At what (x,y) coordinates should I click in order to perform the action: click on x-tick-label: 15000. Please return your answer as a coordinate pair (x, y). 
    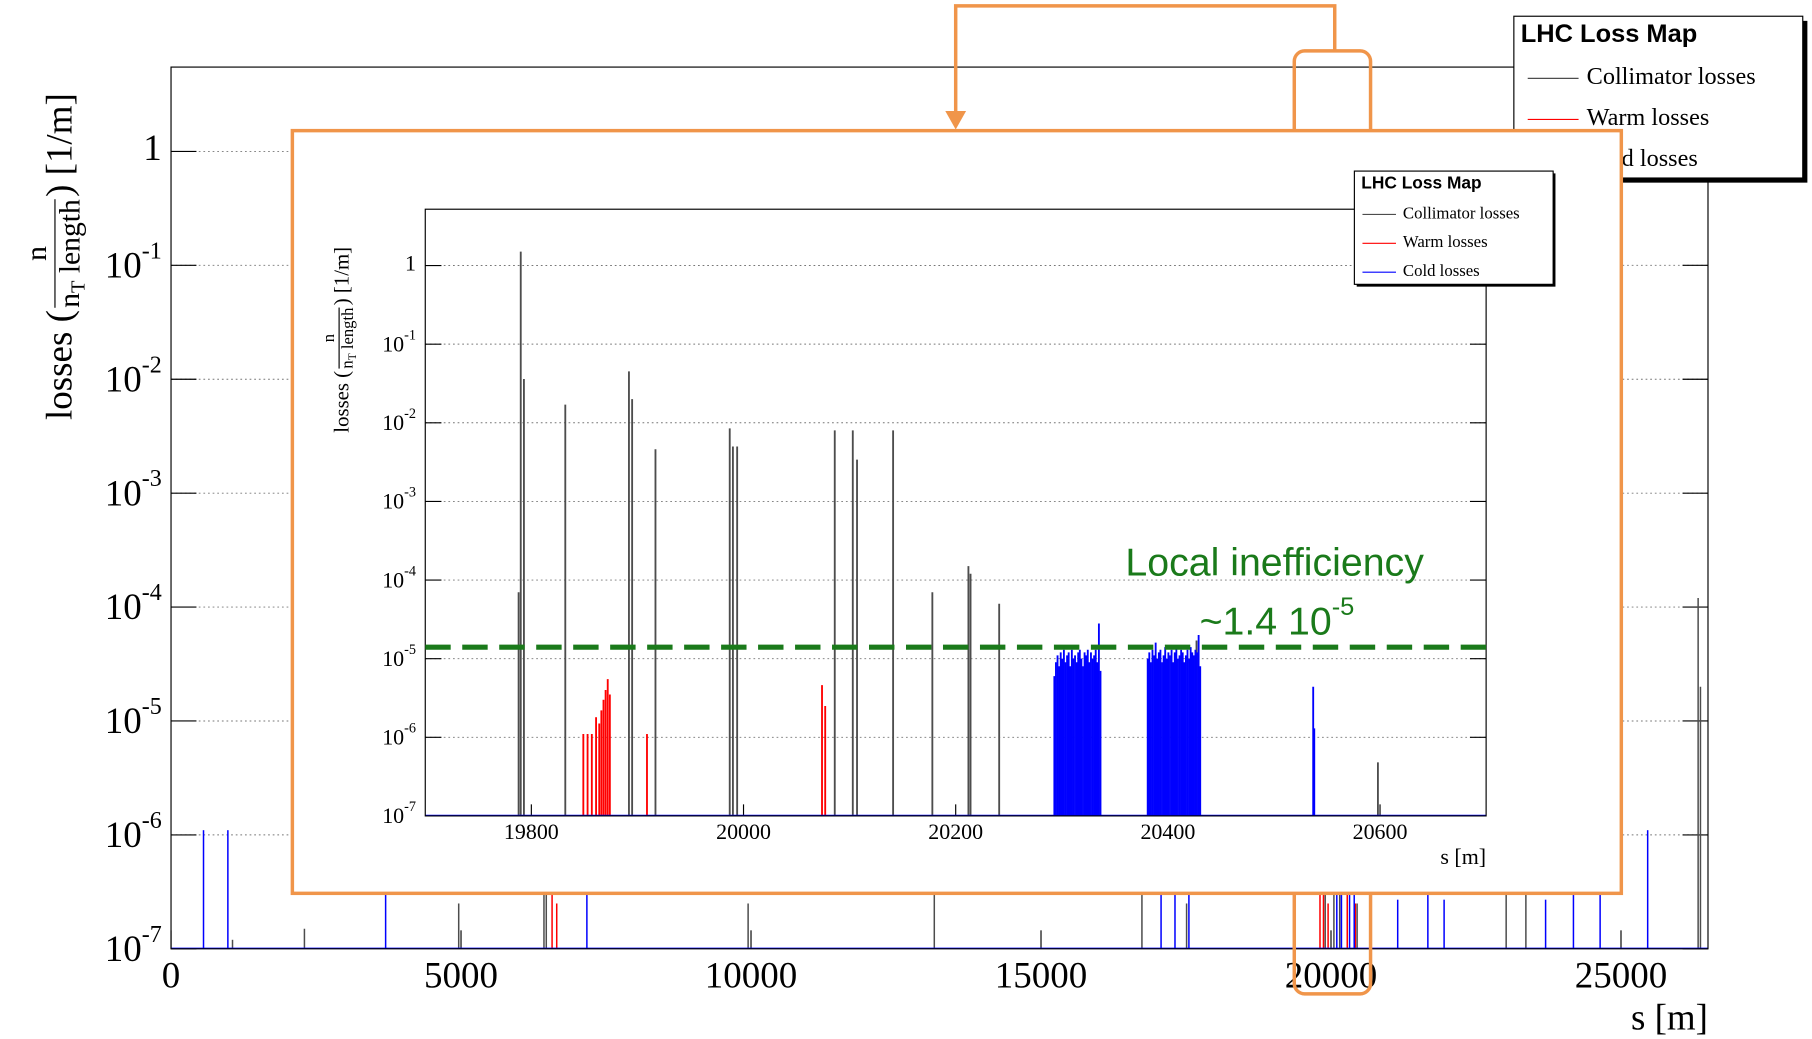
    Looking at the image, I should click on (1041, 975).